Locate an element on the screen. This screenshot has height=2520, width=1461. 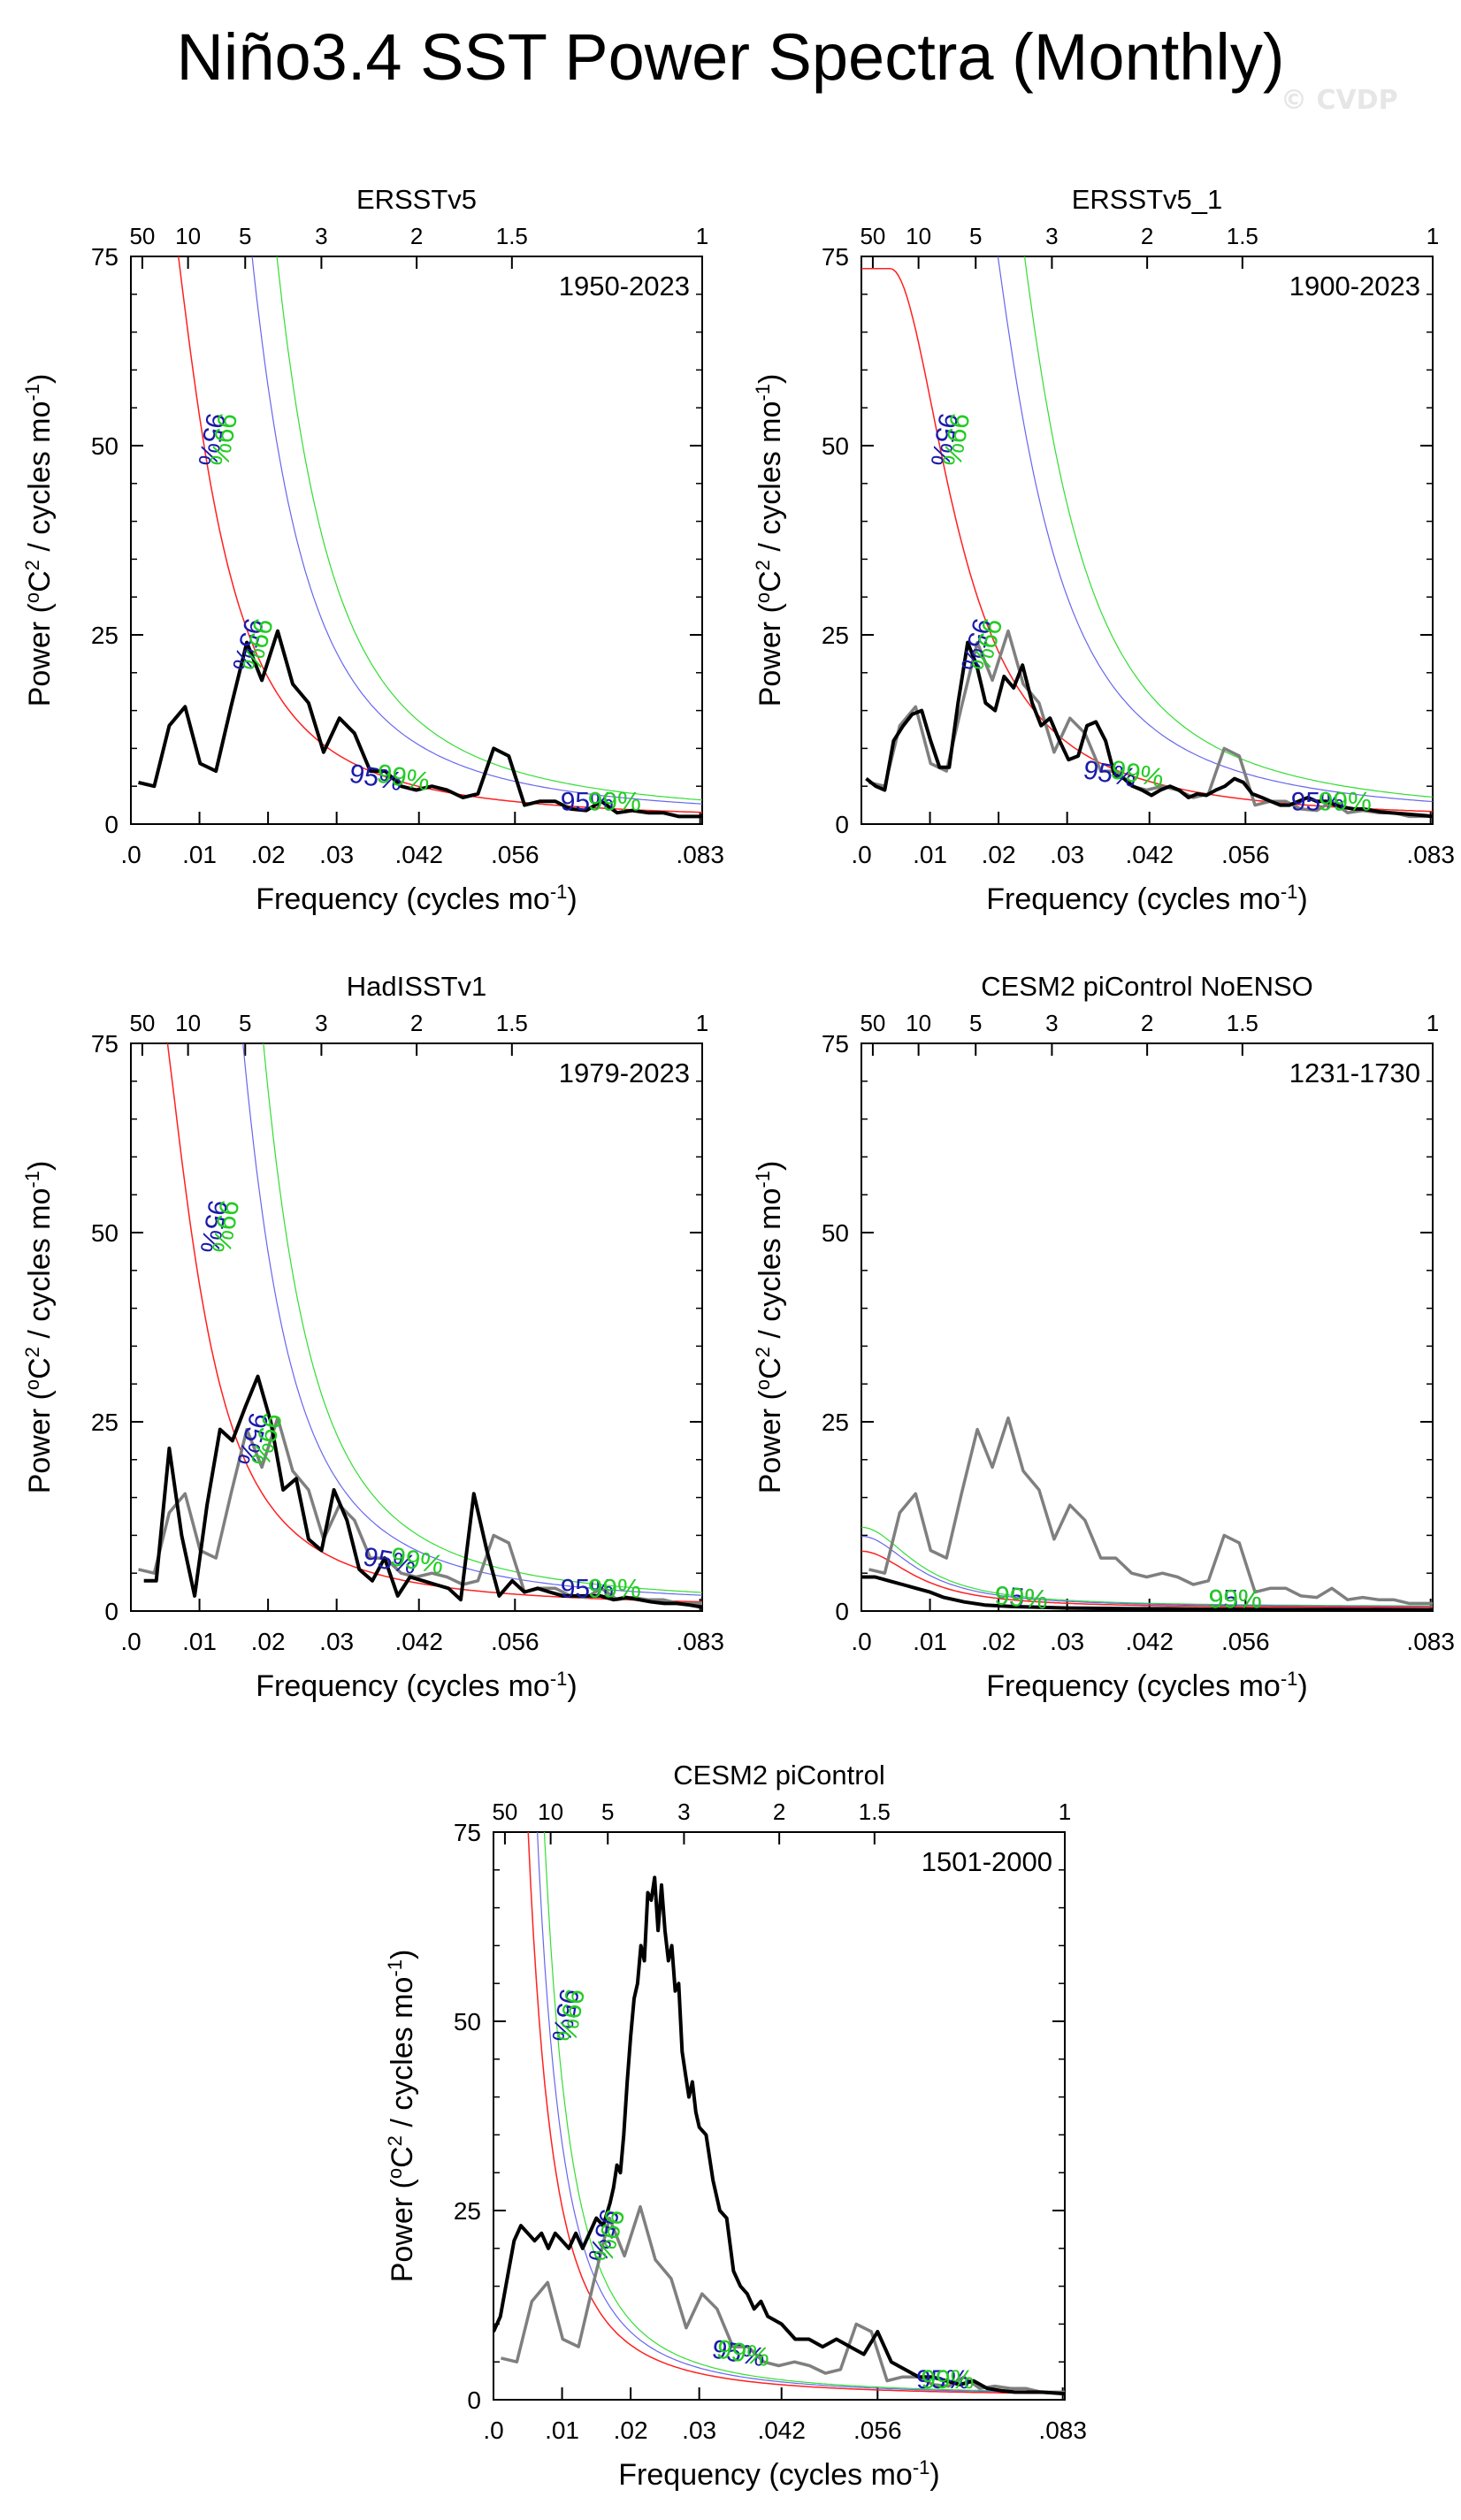
period-label: 1501-2000 is located at coordinates (987, 1861).